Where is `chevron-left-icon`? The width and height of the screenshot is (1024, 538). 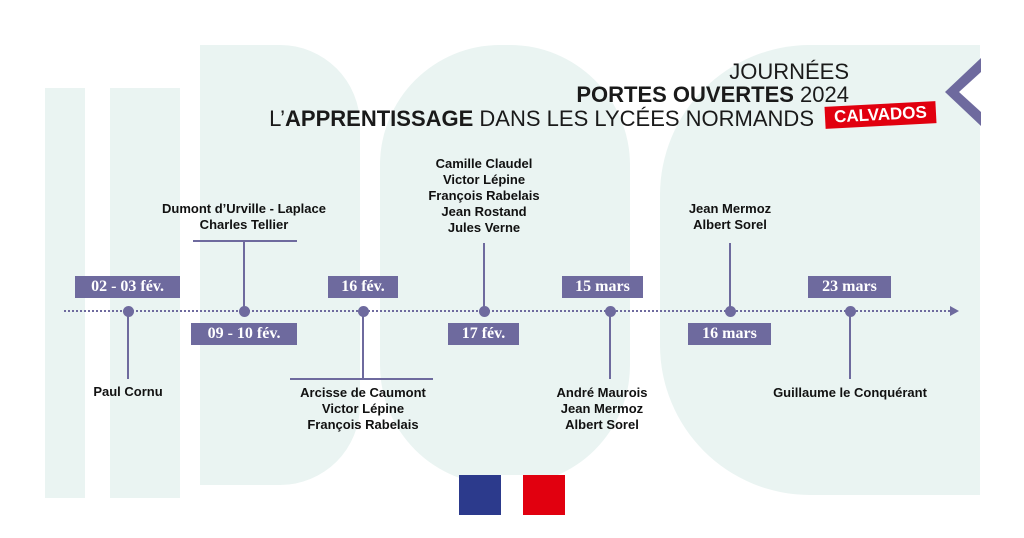
chevron-left-icon is located at coordinates (963, 92).